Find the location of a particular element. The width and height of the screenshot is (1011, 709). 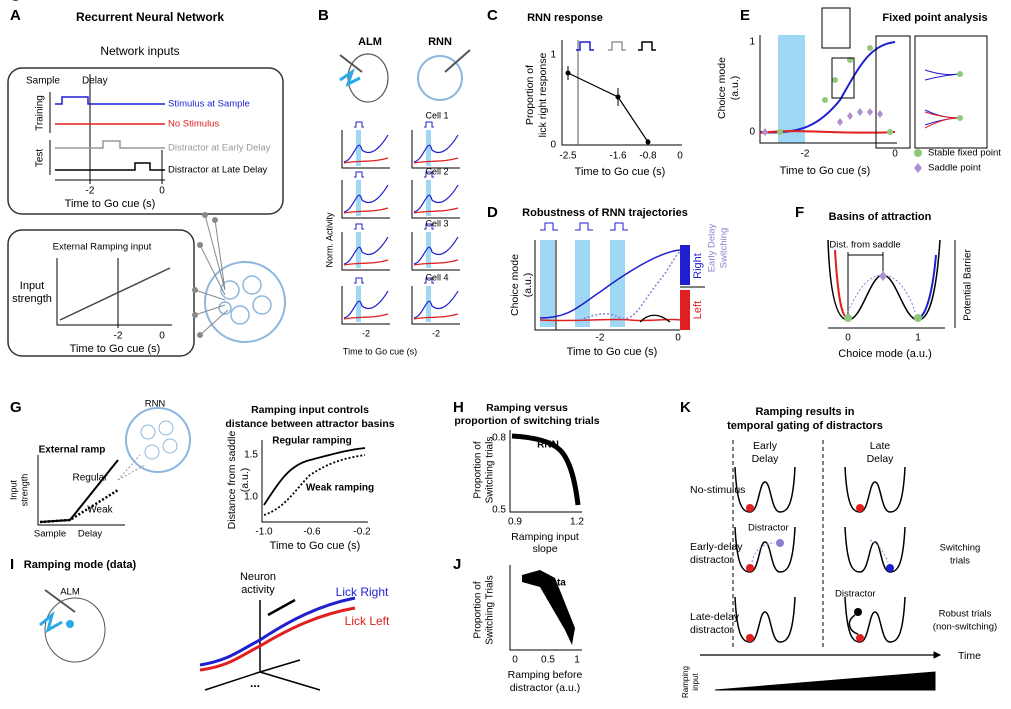

c-yticks-1: 0 is located at coordinates (553, 145).